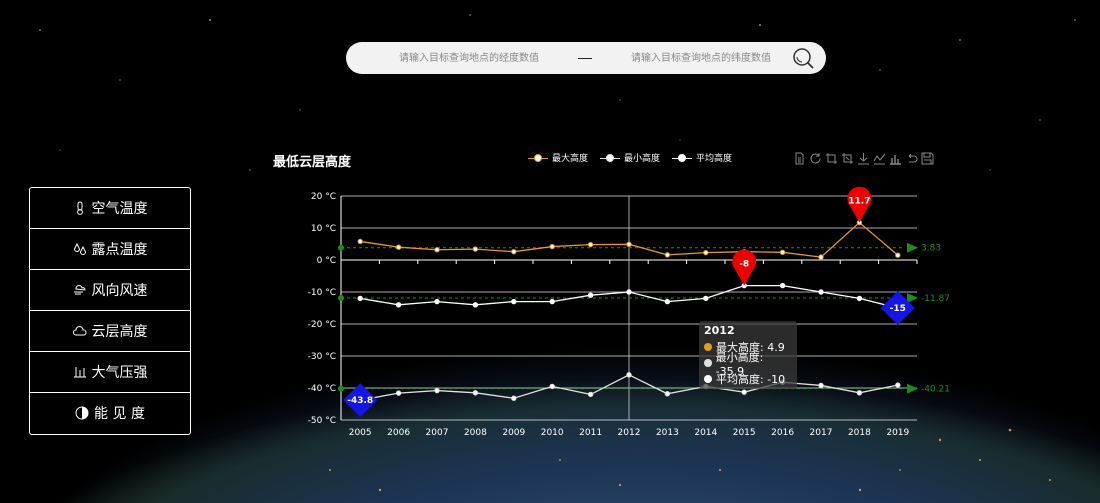 The image size is (1100, 503). I want to click on download-icon, so click(863, 158).